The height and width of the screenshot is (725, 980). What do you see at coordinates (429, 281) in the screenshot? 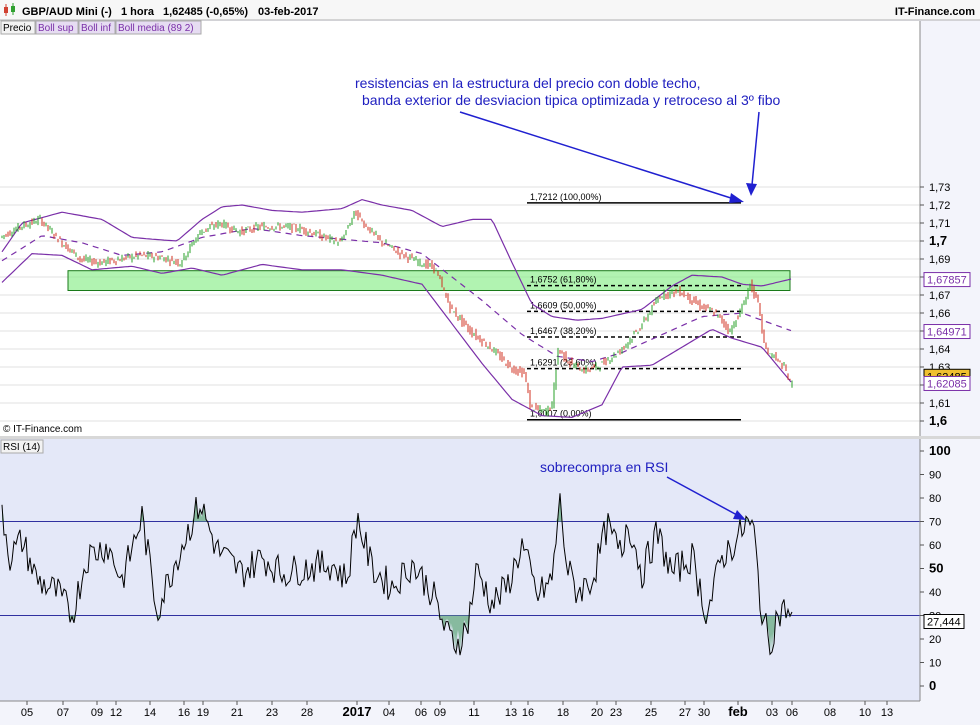
I see `resistance-zone` at bounding box center [429, 281].